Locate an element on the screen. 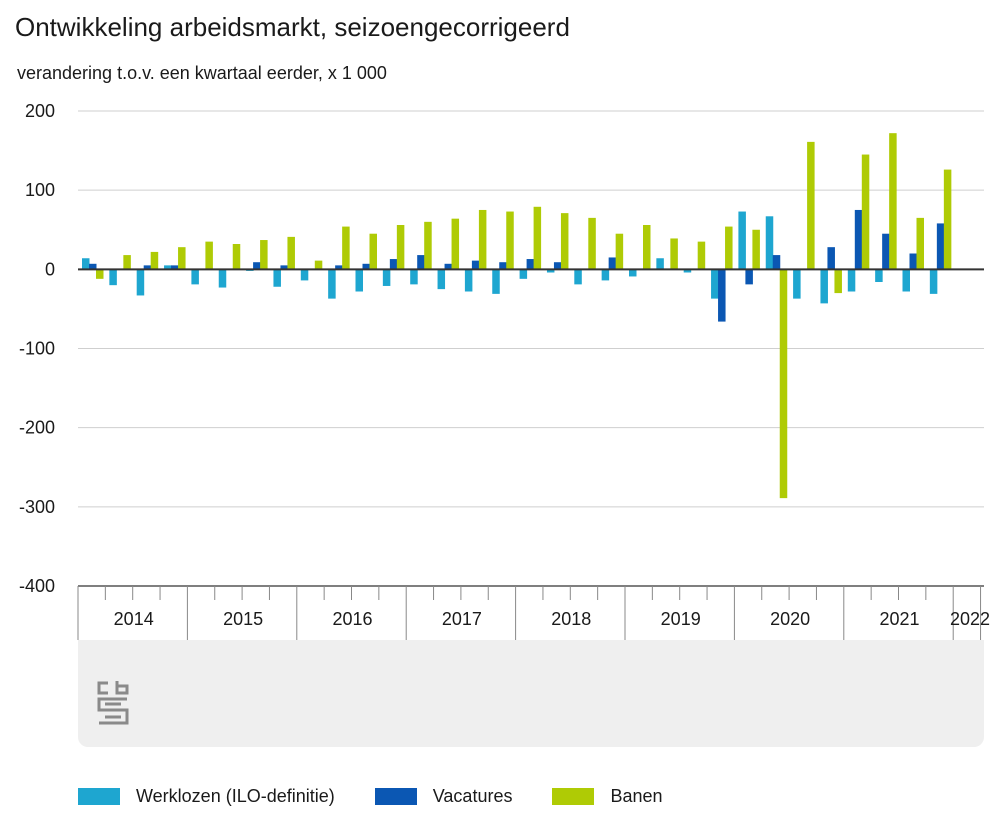  legend-item-banen: Banen is located at coordinates (607, 796).